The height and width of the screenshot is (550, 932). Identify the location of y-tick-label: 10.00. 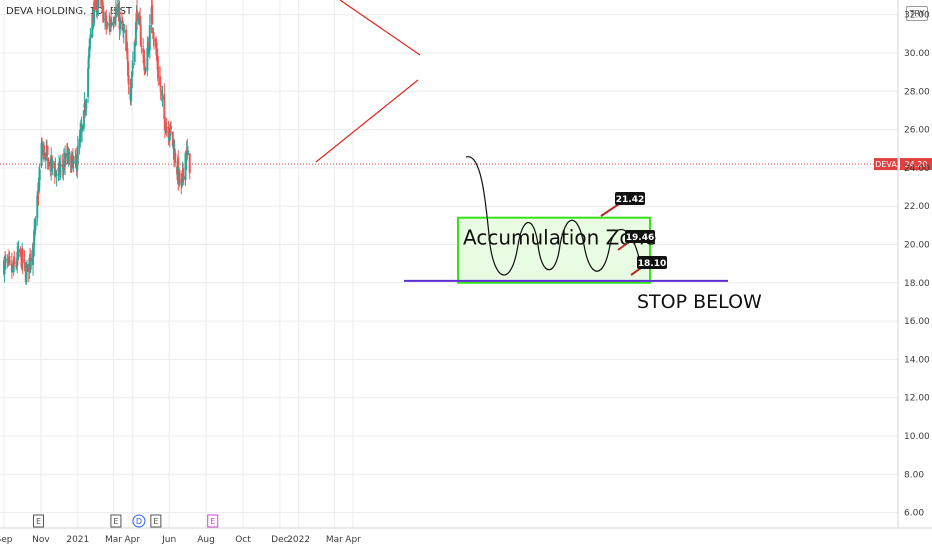
(917, 437).